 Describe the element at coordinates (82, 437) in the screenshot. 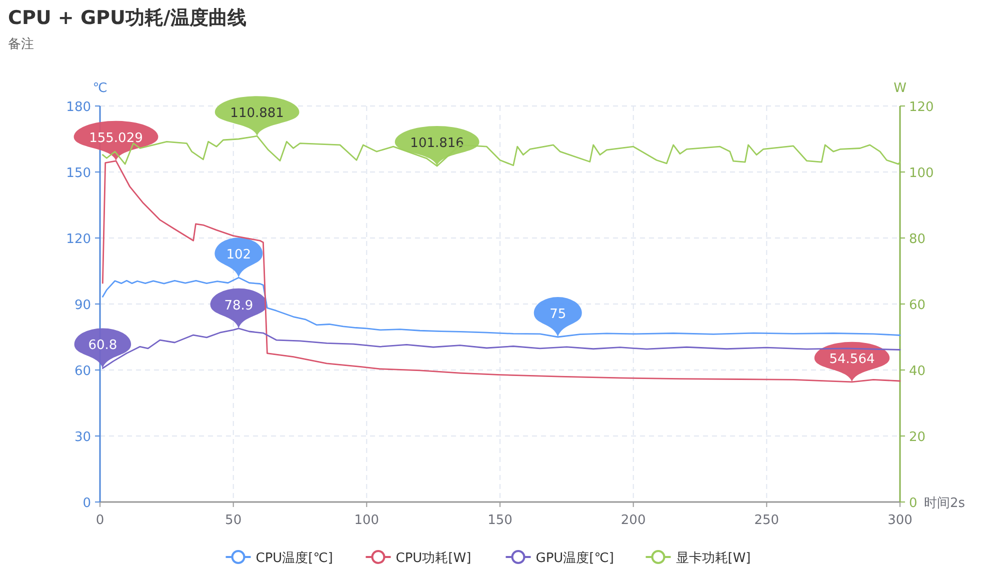

I see `y-tick-label: 30` at that location.